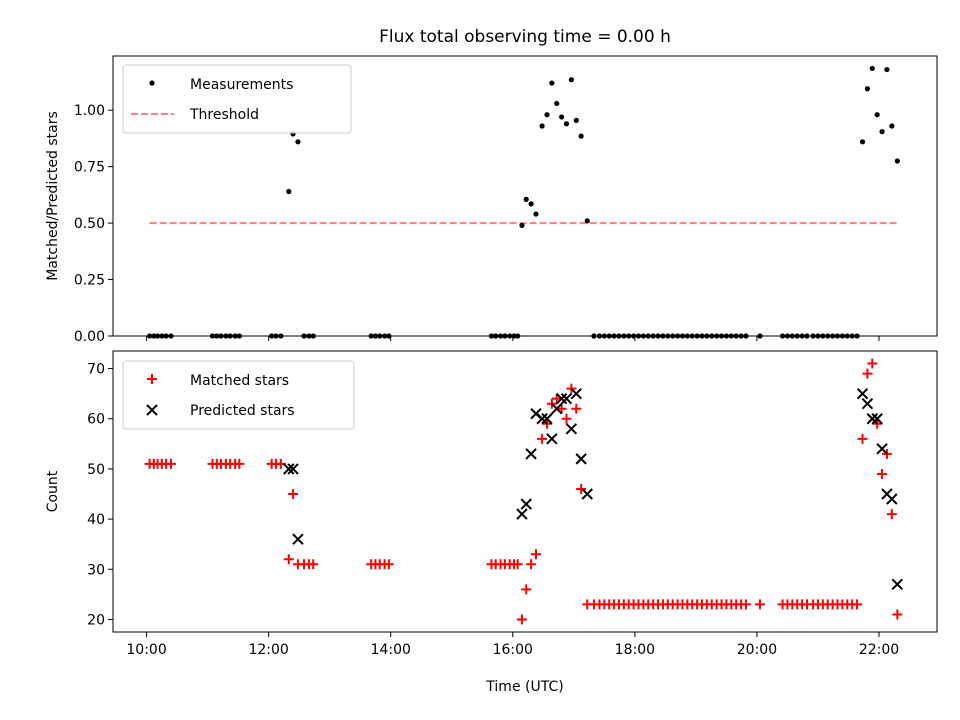 This screenshot has height=720, width=960. I want to click on bottom-ytick-label: 40, so click(96, 520).